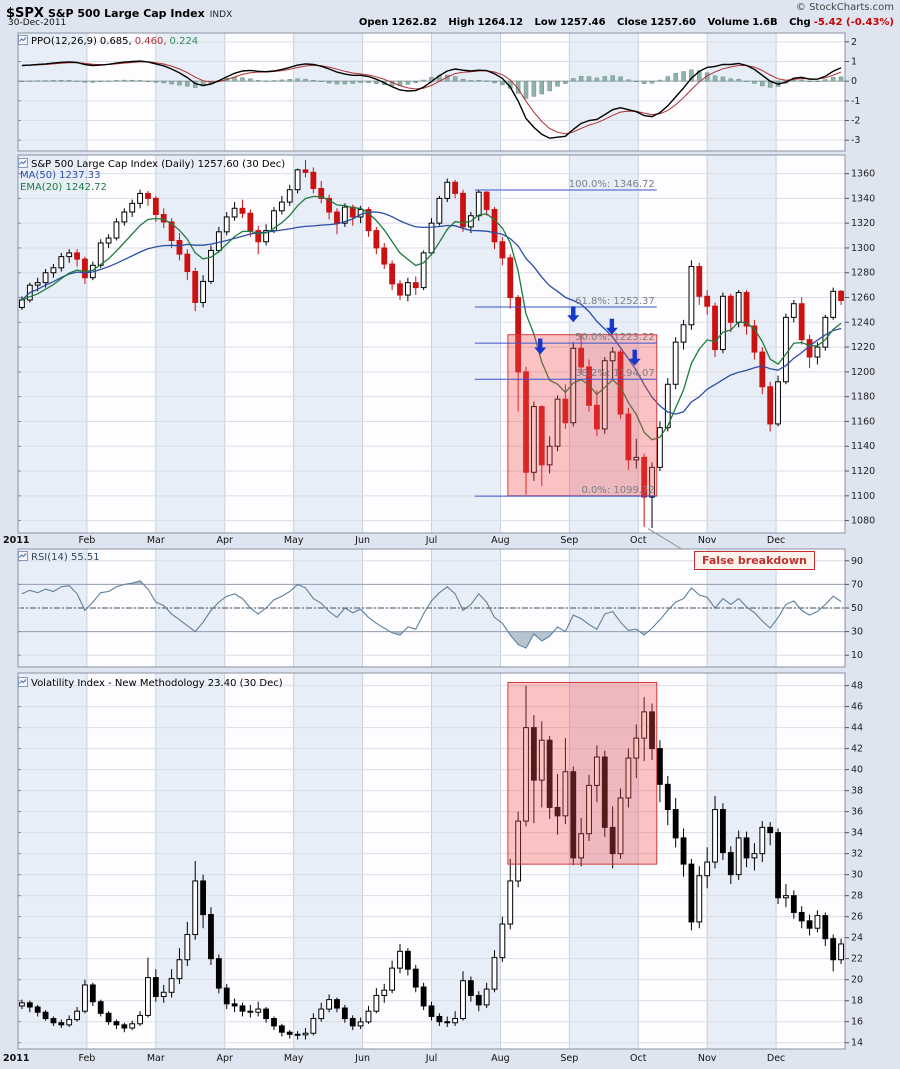  Describe the element at coordinates (23, 41) in the screenshot. I see `ppo-panel-icon` at that location.